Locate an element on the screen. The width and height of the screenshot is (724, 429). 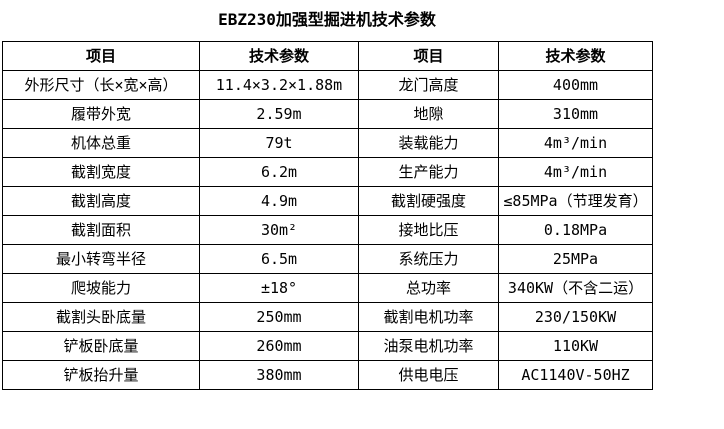
column-header-value-left: 技术参数 is located at coordinates (279, 56).